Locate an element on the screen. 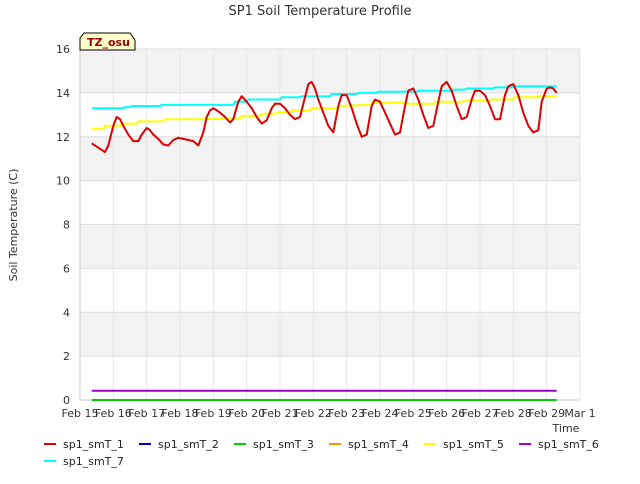 The image size is (640, 484). legend-label: sp1_smT_4 is located at coordinates (378, 444).